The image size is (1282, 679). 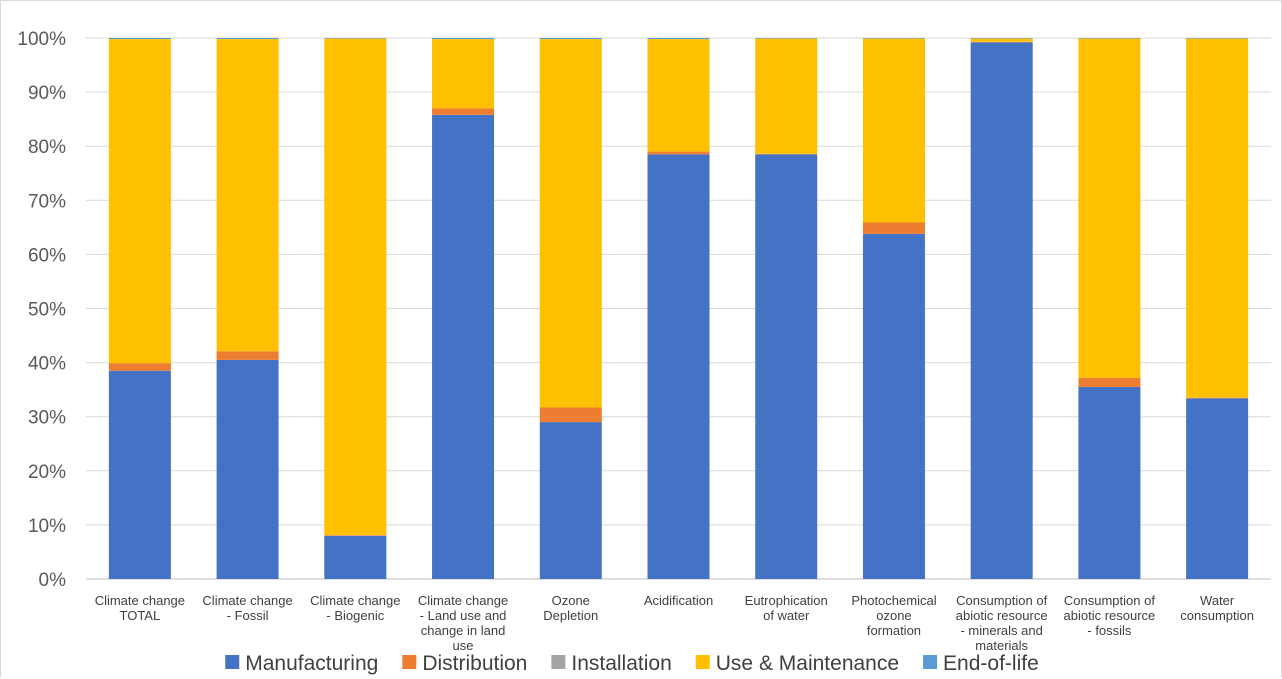 I want to click on y-axis: 0% 10% 20% 30% 40% 50% 60% 70% 80% 90% 100%, so click(x=41, y=310).